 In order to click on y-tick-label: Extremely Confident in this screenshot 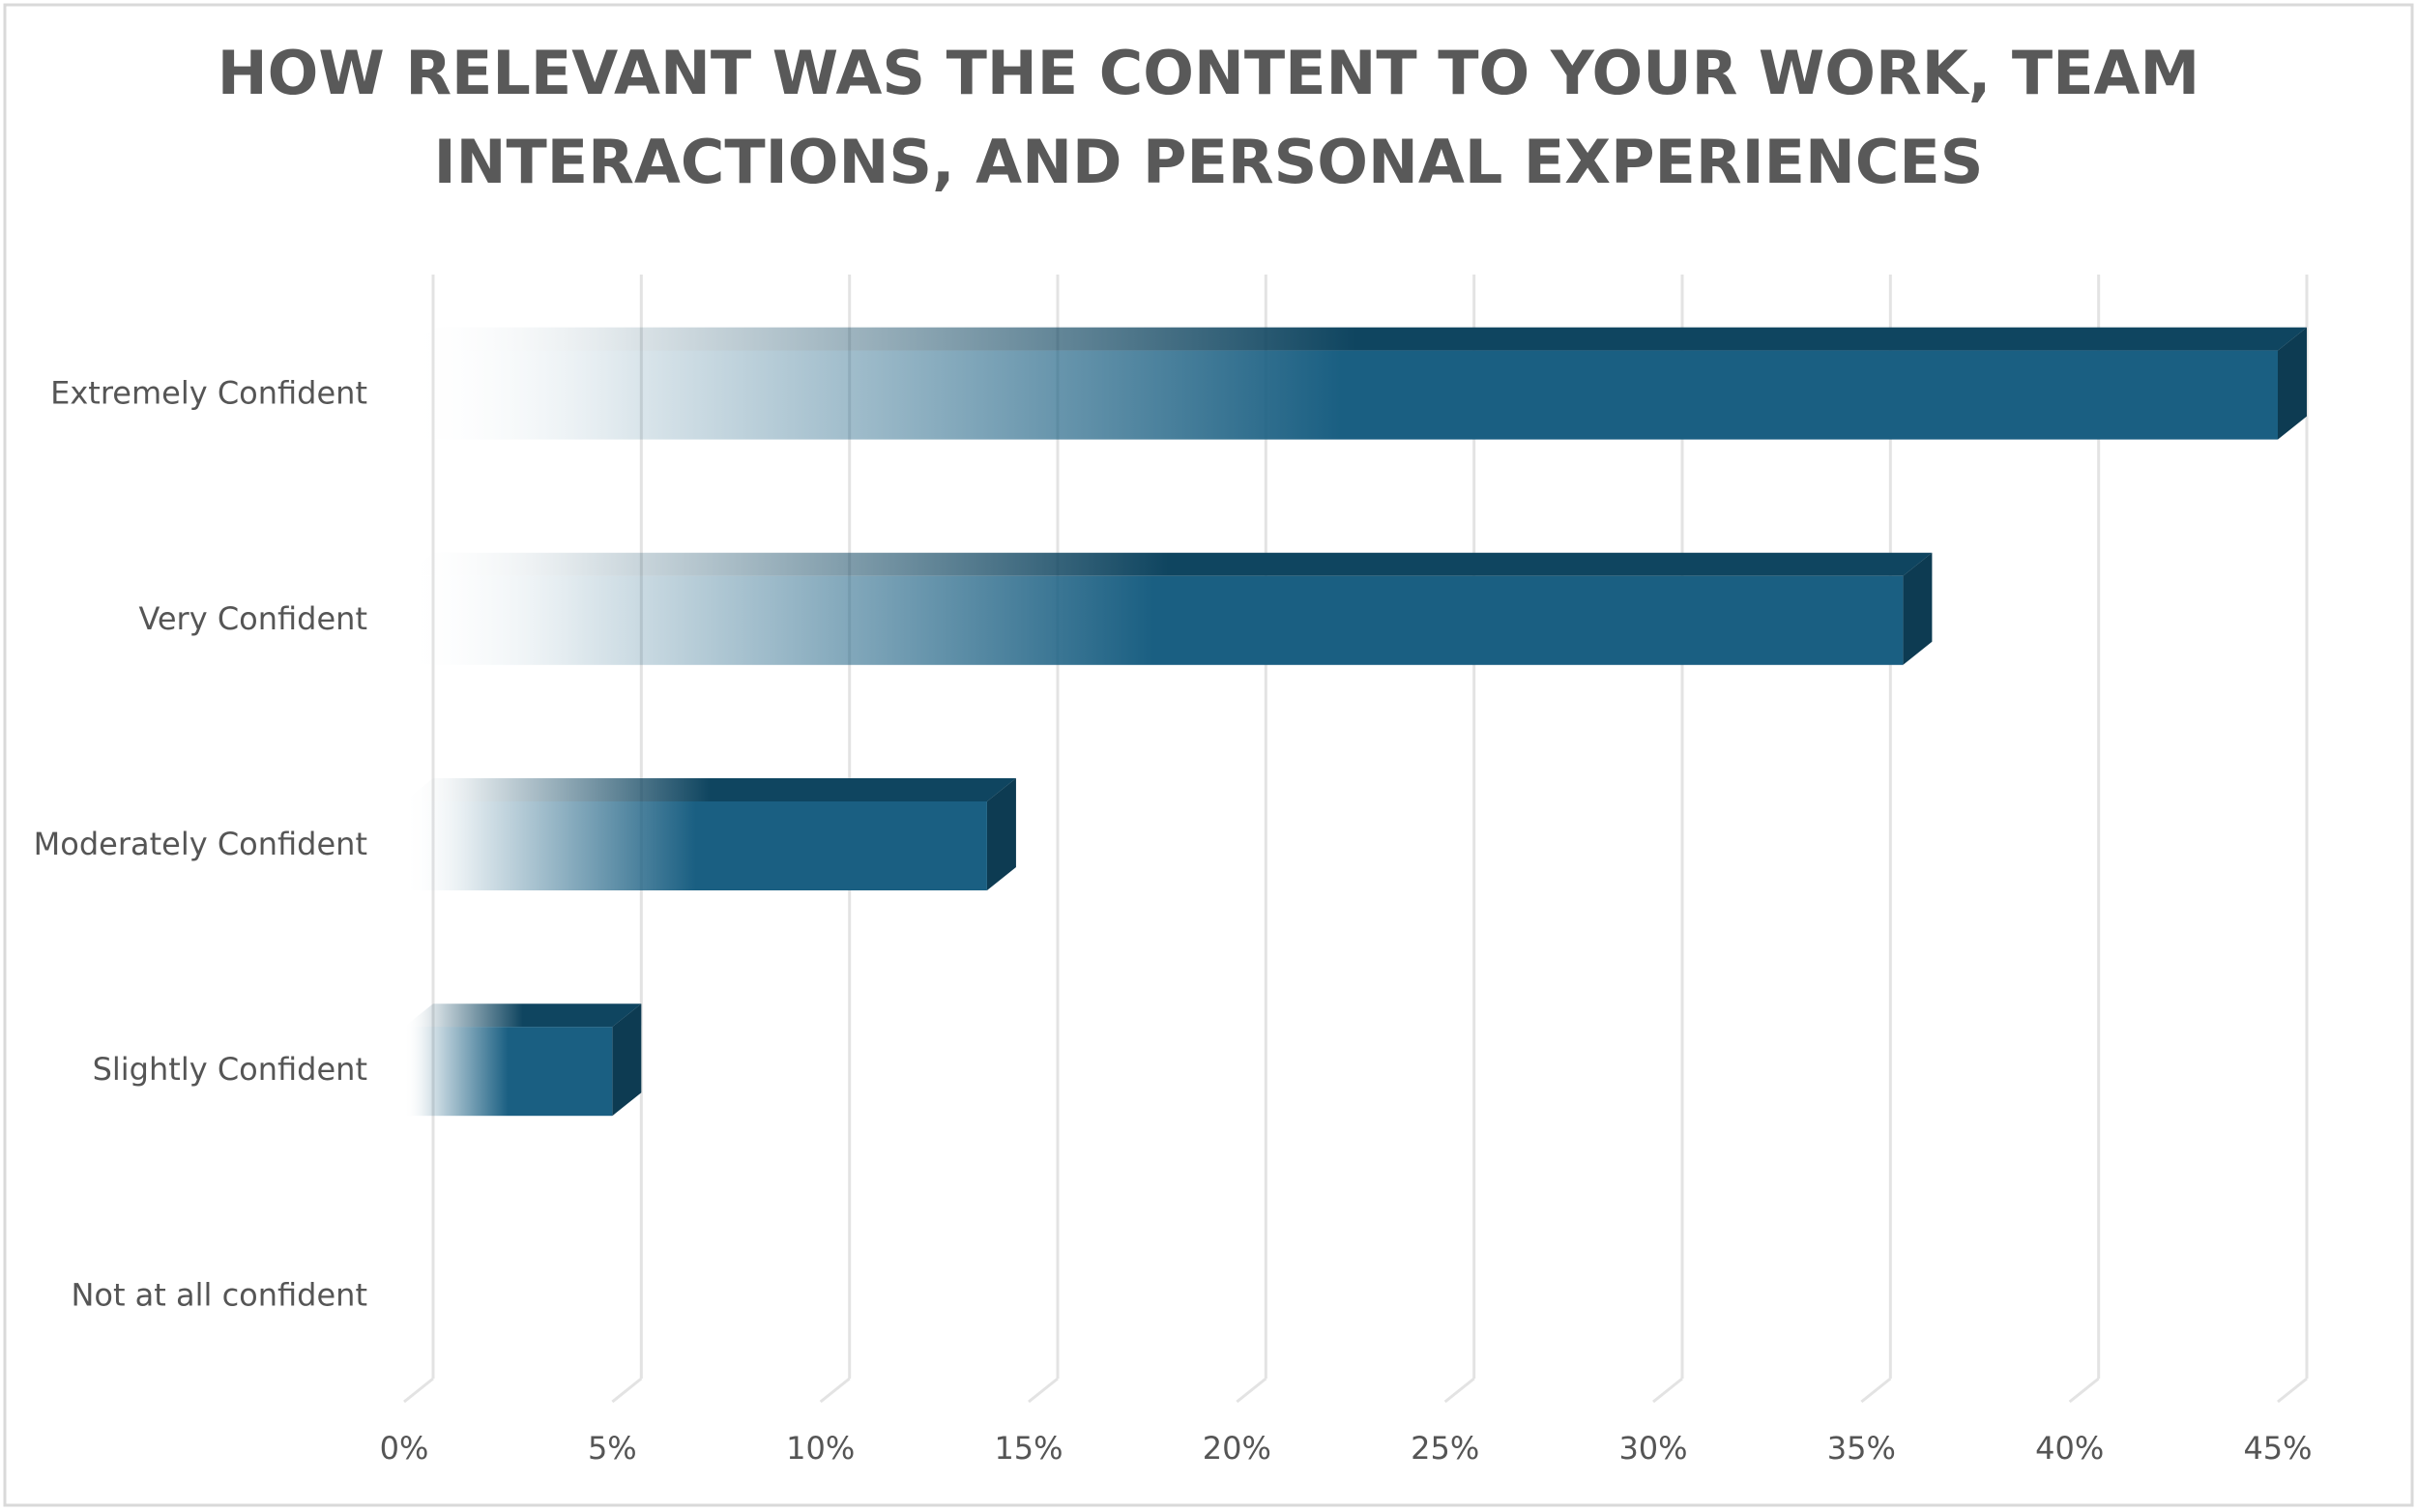, I will do `click(208, 393)`.